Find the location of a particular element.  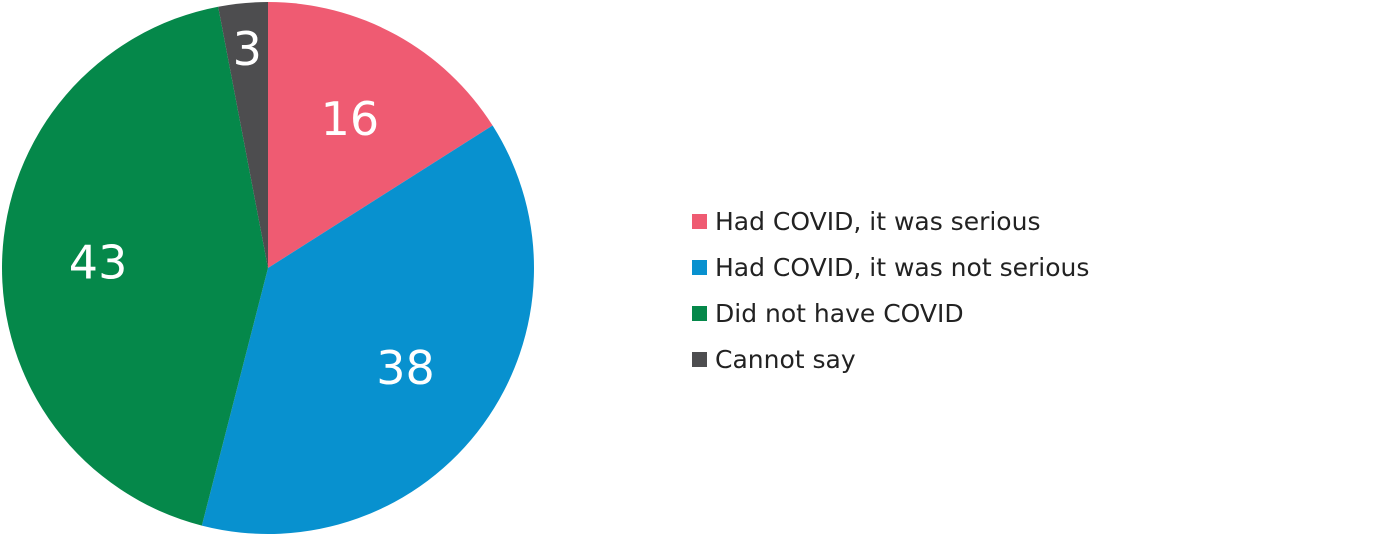

legend-label: Had COVID, it was not serious is located at coordinates (902, 267).